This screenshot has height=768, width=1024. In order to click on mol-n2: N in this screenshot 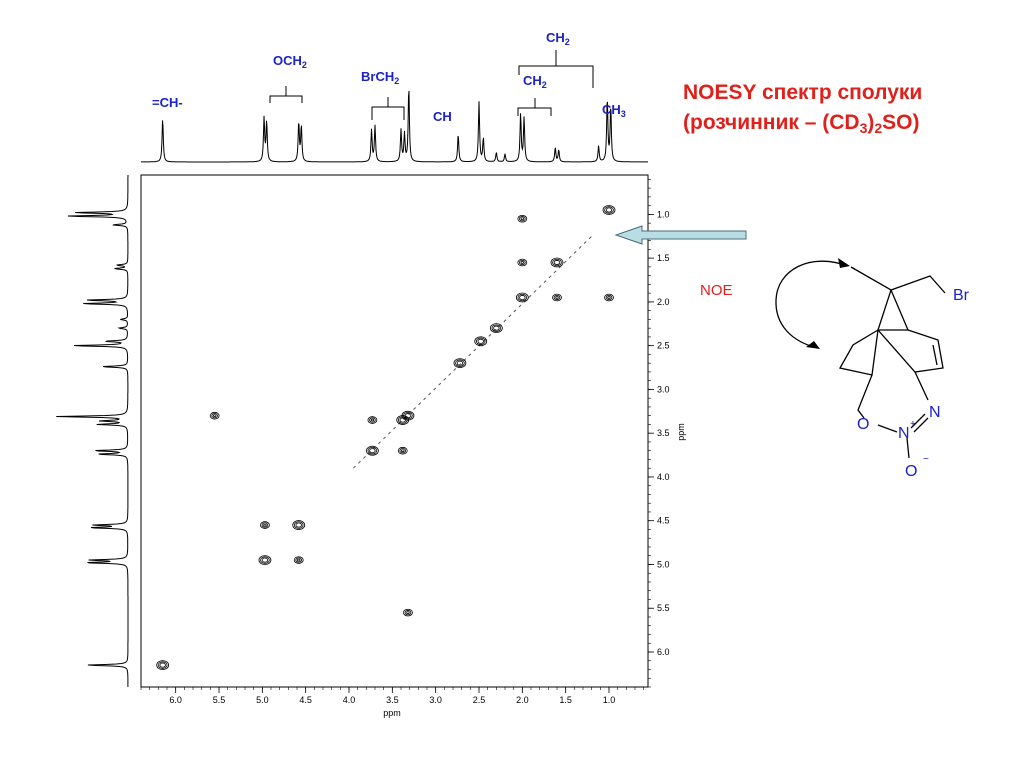, I will do `click(935, 412)`.